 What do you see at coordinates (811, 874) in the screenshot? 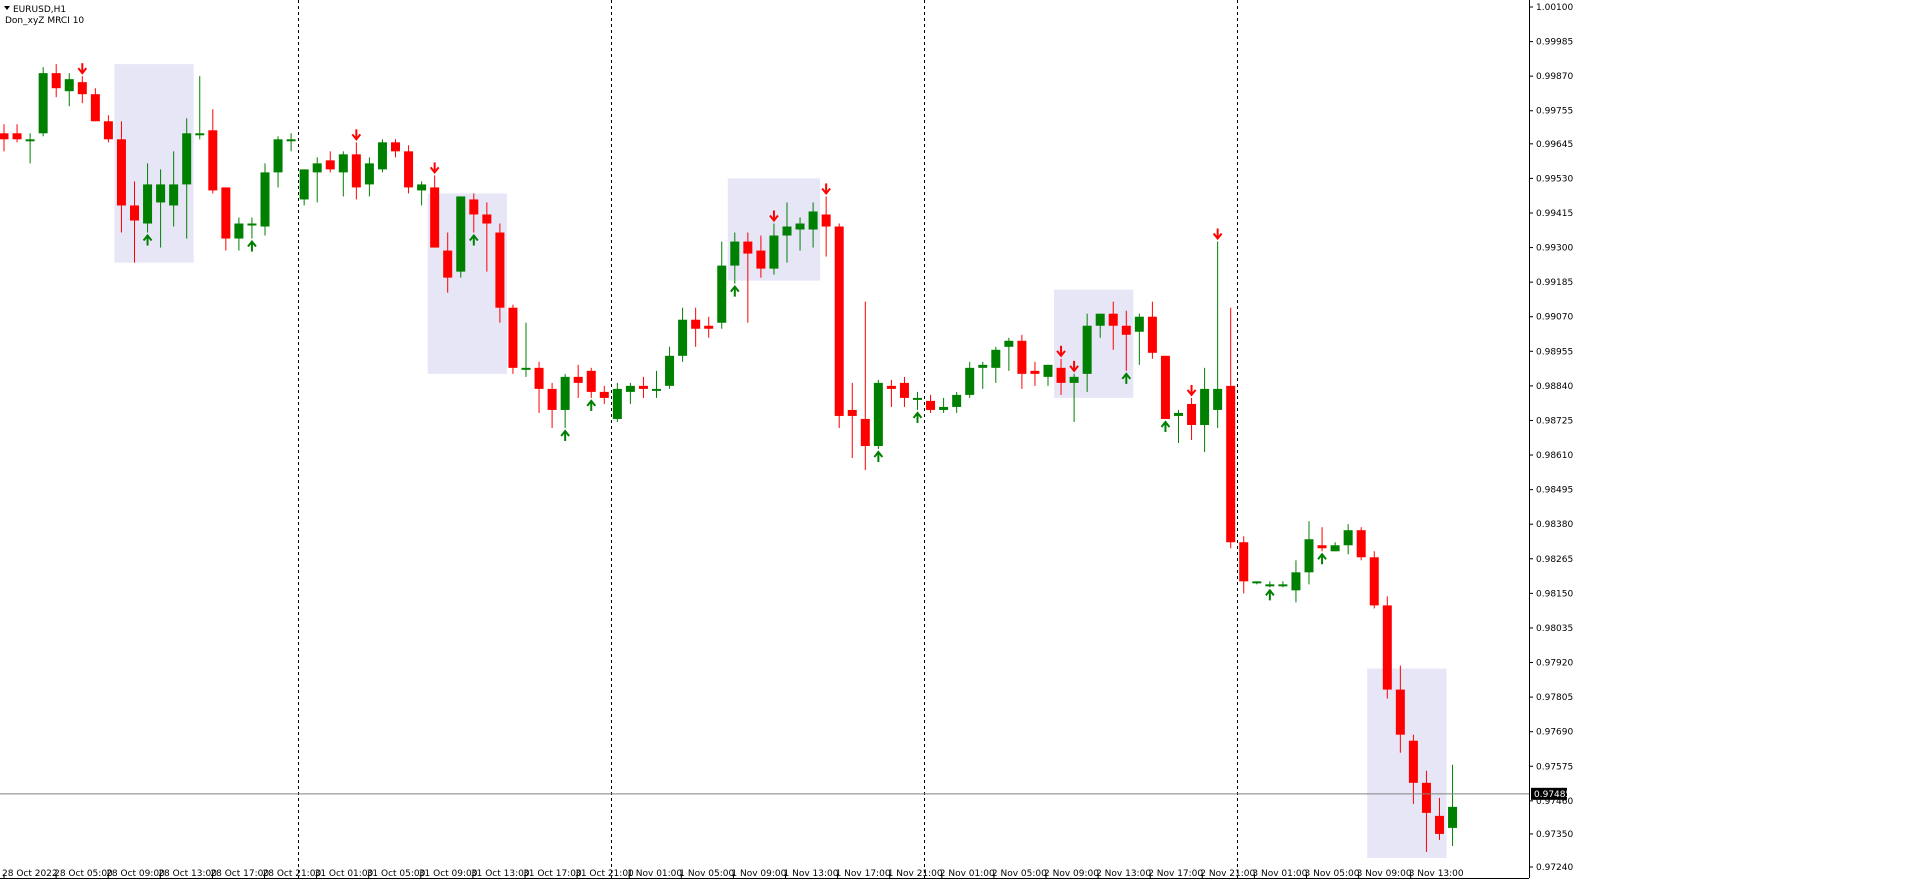
I see `time-tick-label: 1 Nov 13:00` at bounding box center [811, 874].